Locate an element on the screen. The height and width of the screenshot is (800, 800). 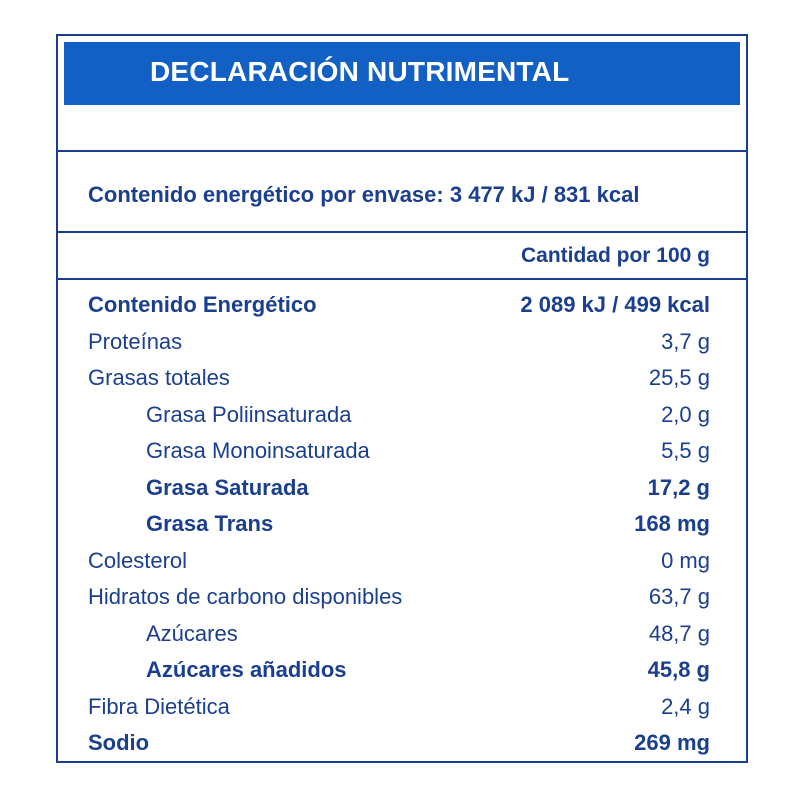
nutrient-row: Contenido Energético 2 089 kJ / 499 kcal is located at coordinates (399, 308).